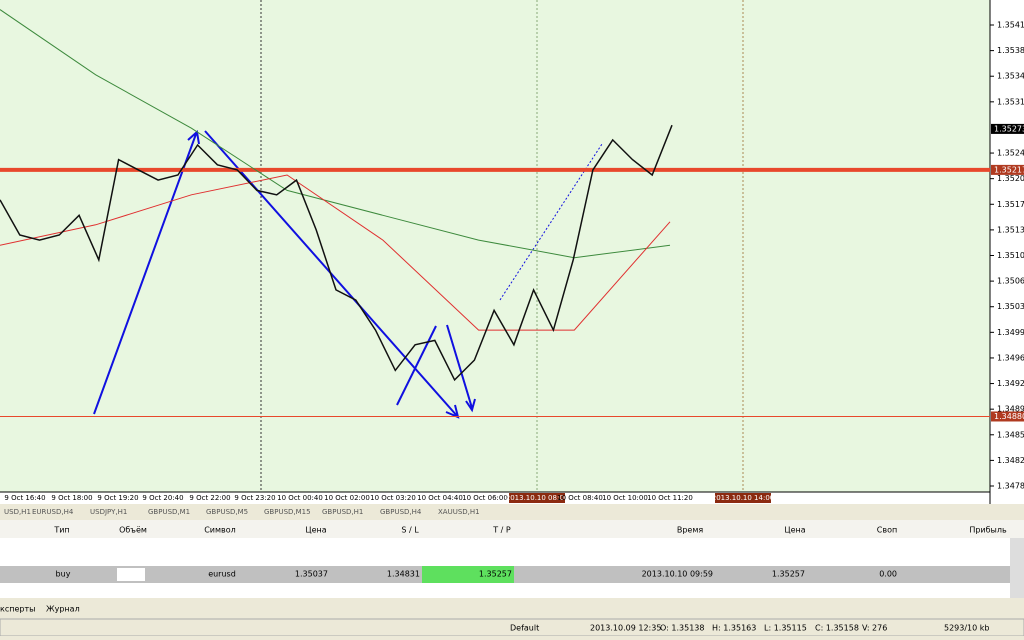 The height and width of the screenshot is (640, 1024). What do you see at coordinates (24, 498) in the screenshot?
I see `time-label: 9 Oct 16:40` at bounding box center [24, 498].